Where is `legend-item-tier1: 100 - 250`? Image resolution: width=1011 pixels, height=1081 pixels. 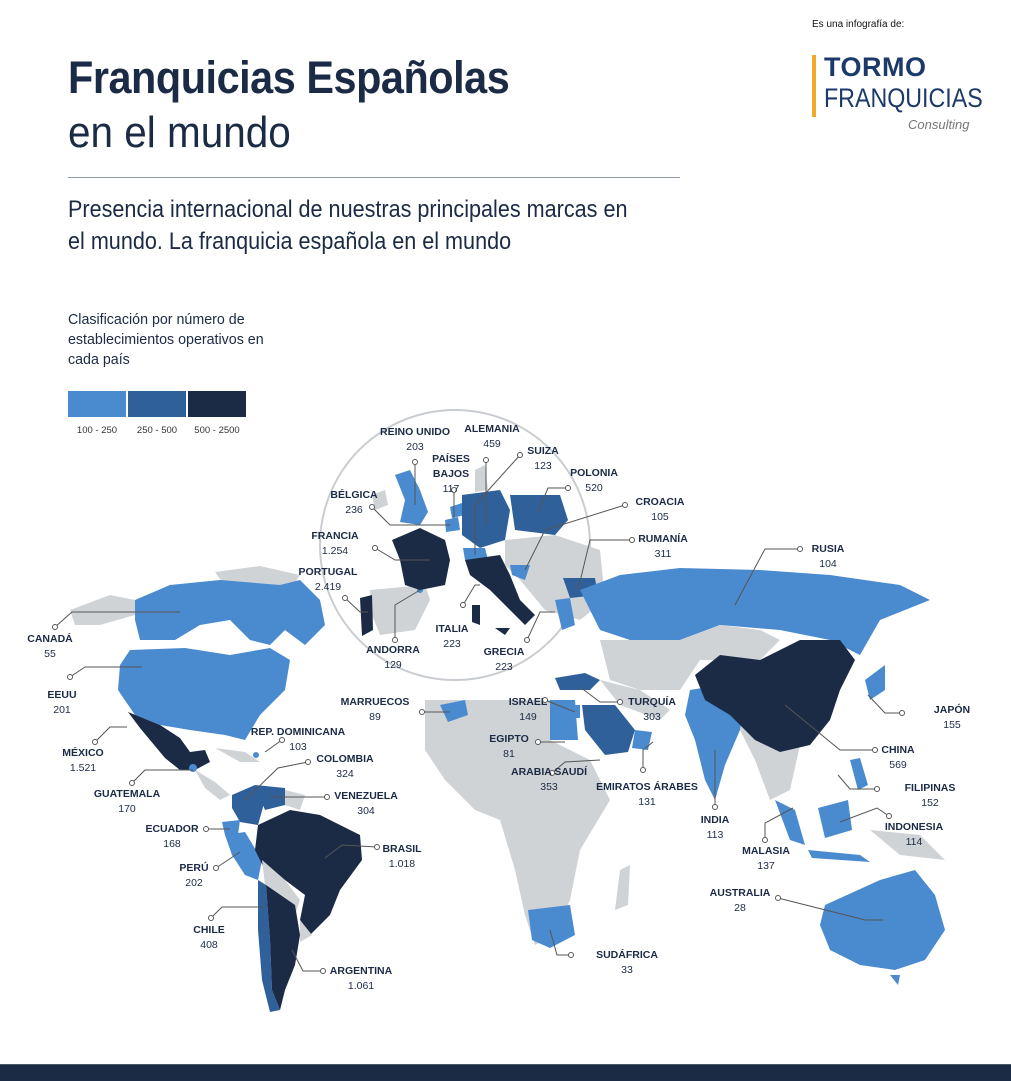
legend-item-tier1: 100 - 250 is located at coordinates (97, 413).